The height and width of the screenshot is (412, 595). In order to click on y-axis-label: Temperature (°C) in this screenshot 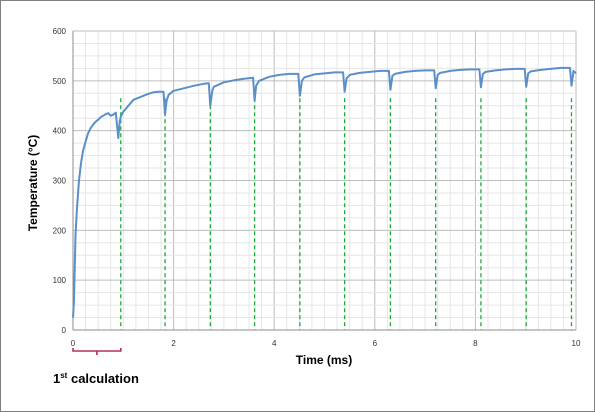, I will do `click(33, 183)`.